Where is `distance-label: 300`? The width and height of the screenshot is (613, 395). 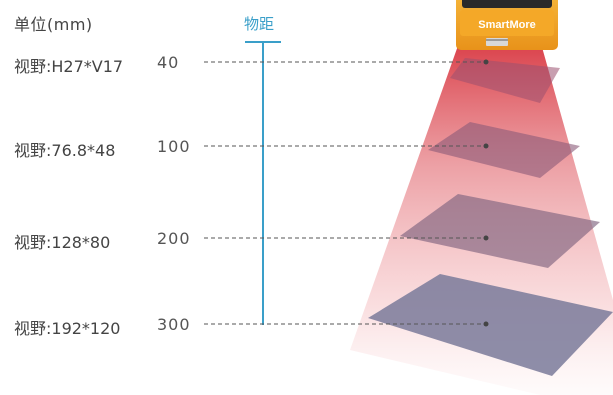 distance-label: 300 is located at coordinates (174, 324).